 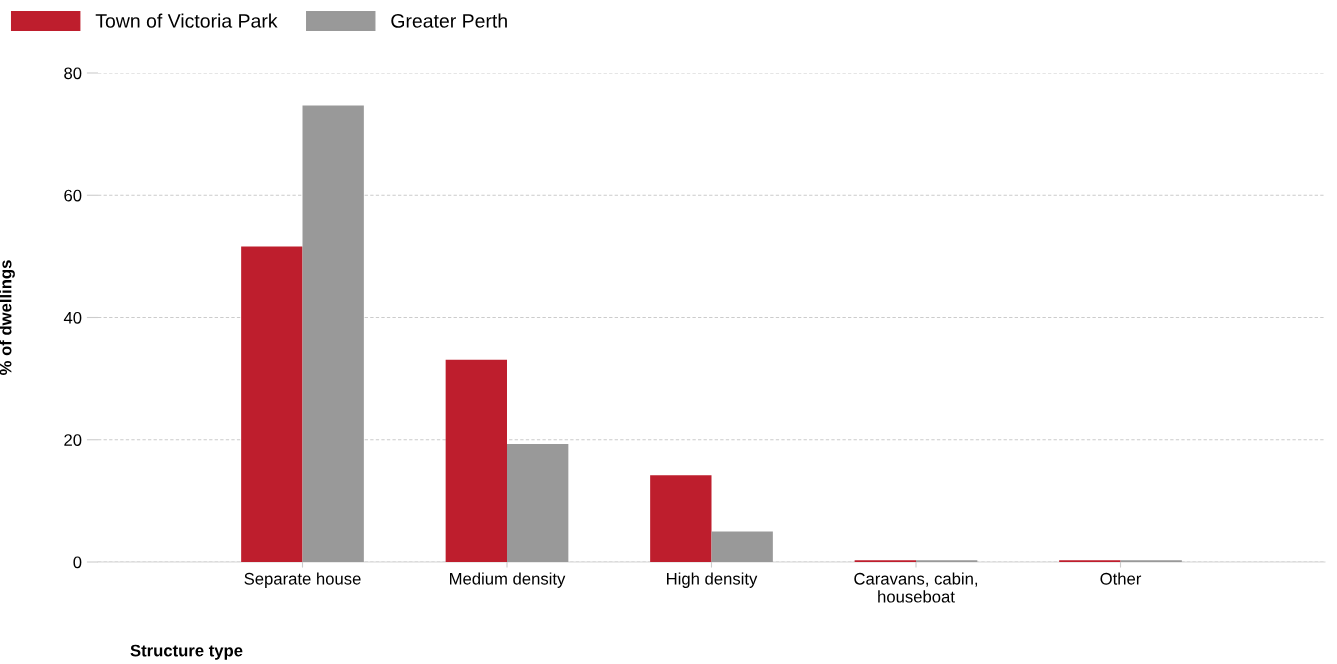 I want to click on y-axis-title: % of dwellings, so click(x=7, y=317).